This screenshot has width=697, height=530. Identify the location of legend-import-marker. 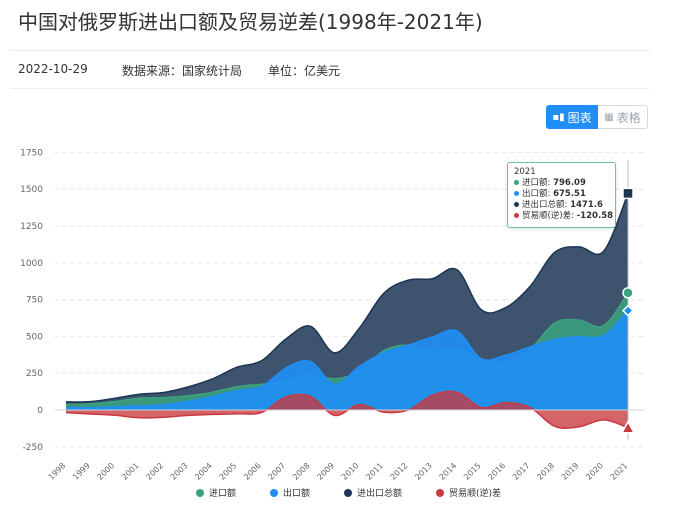
(199, 492).